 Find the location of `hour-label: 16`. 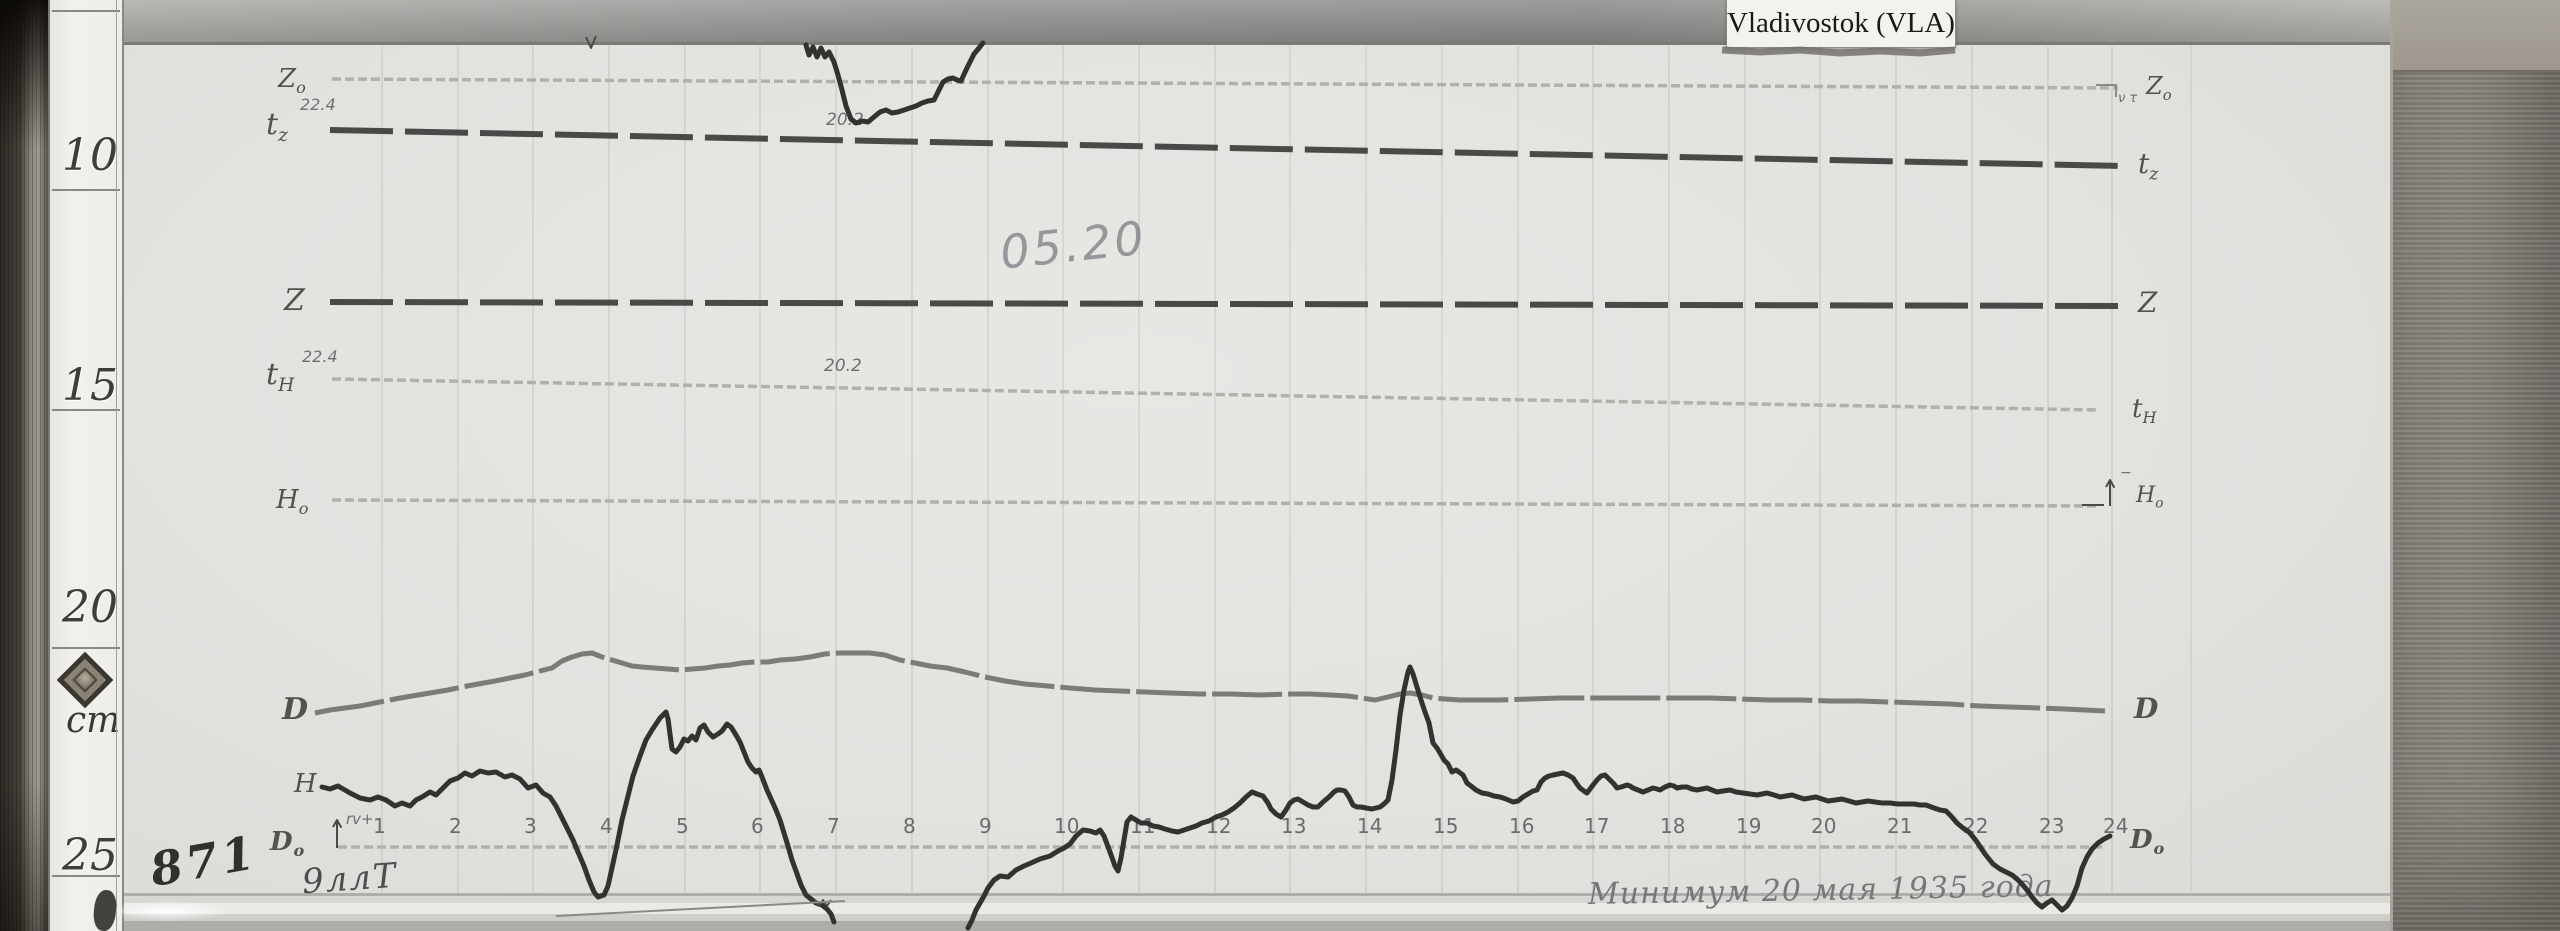

hour-label: 16 is located at coordinates (1522, 826).